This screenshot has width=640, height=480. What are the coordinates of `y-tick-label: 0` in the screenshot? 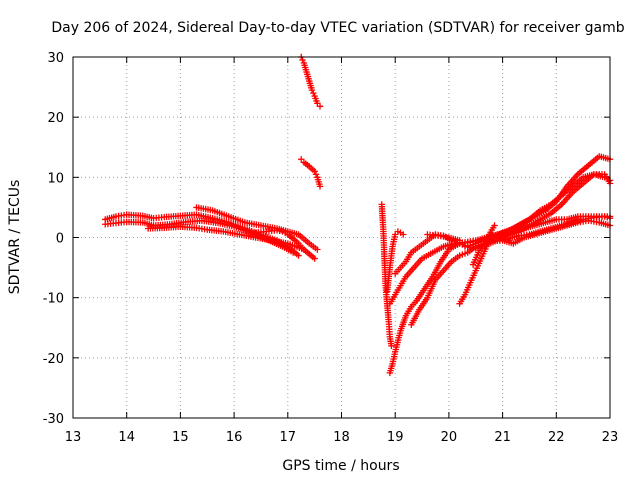 It's located at (60, 239).